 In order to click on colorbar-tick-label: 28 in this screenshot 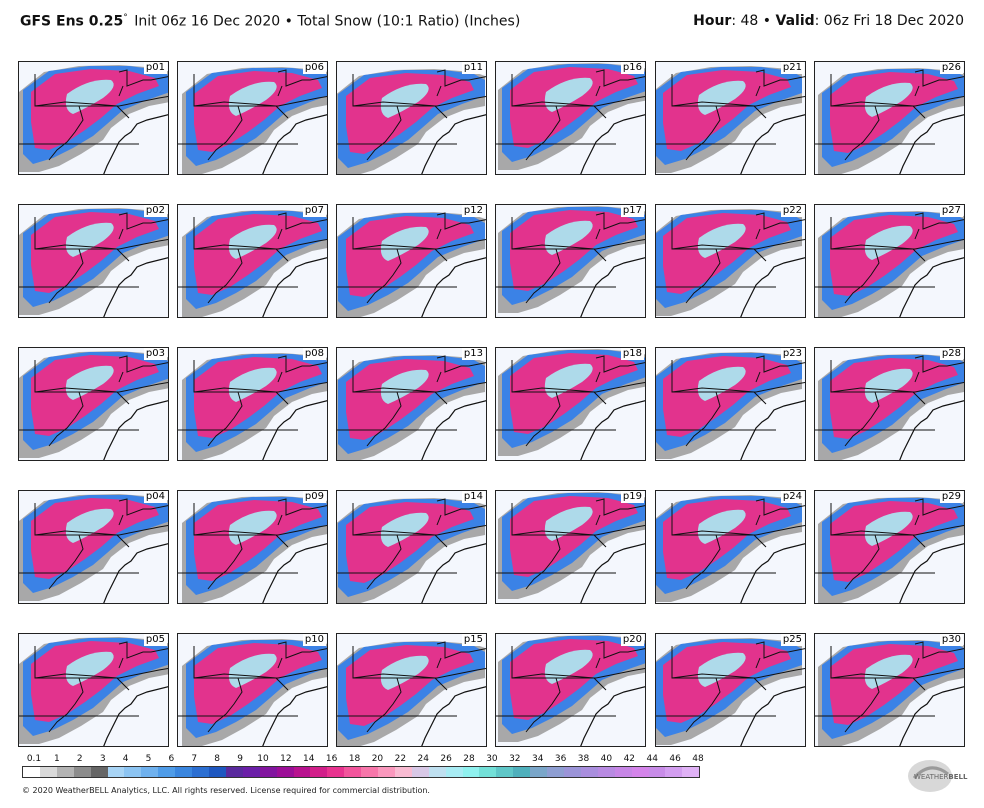, I will do `click(469, 759)`.